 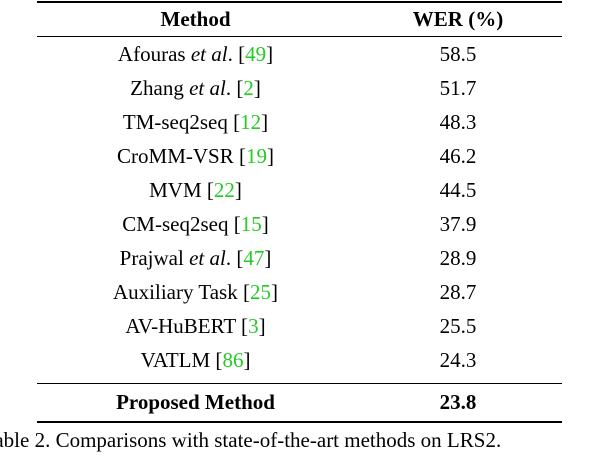 I want to click on method-cell: CM-seq2seq [15], so click(x=195, y=224).